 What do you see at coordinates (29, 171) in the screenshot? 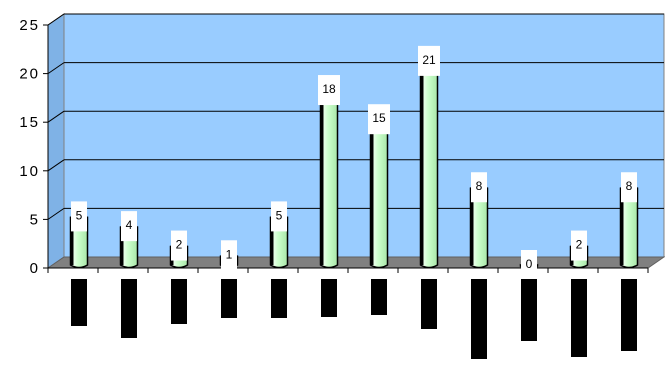
I see `y-tick-label: 10` at bounding box center [29, 171].